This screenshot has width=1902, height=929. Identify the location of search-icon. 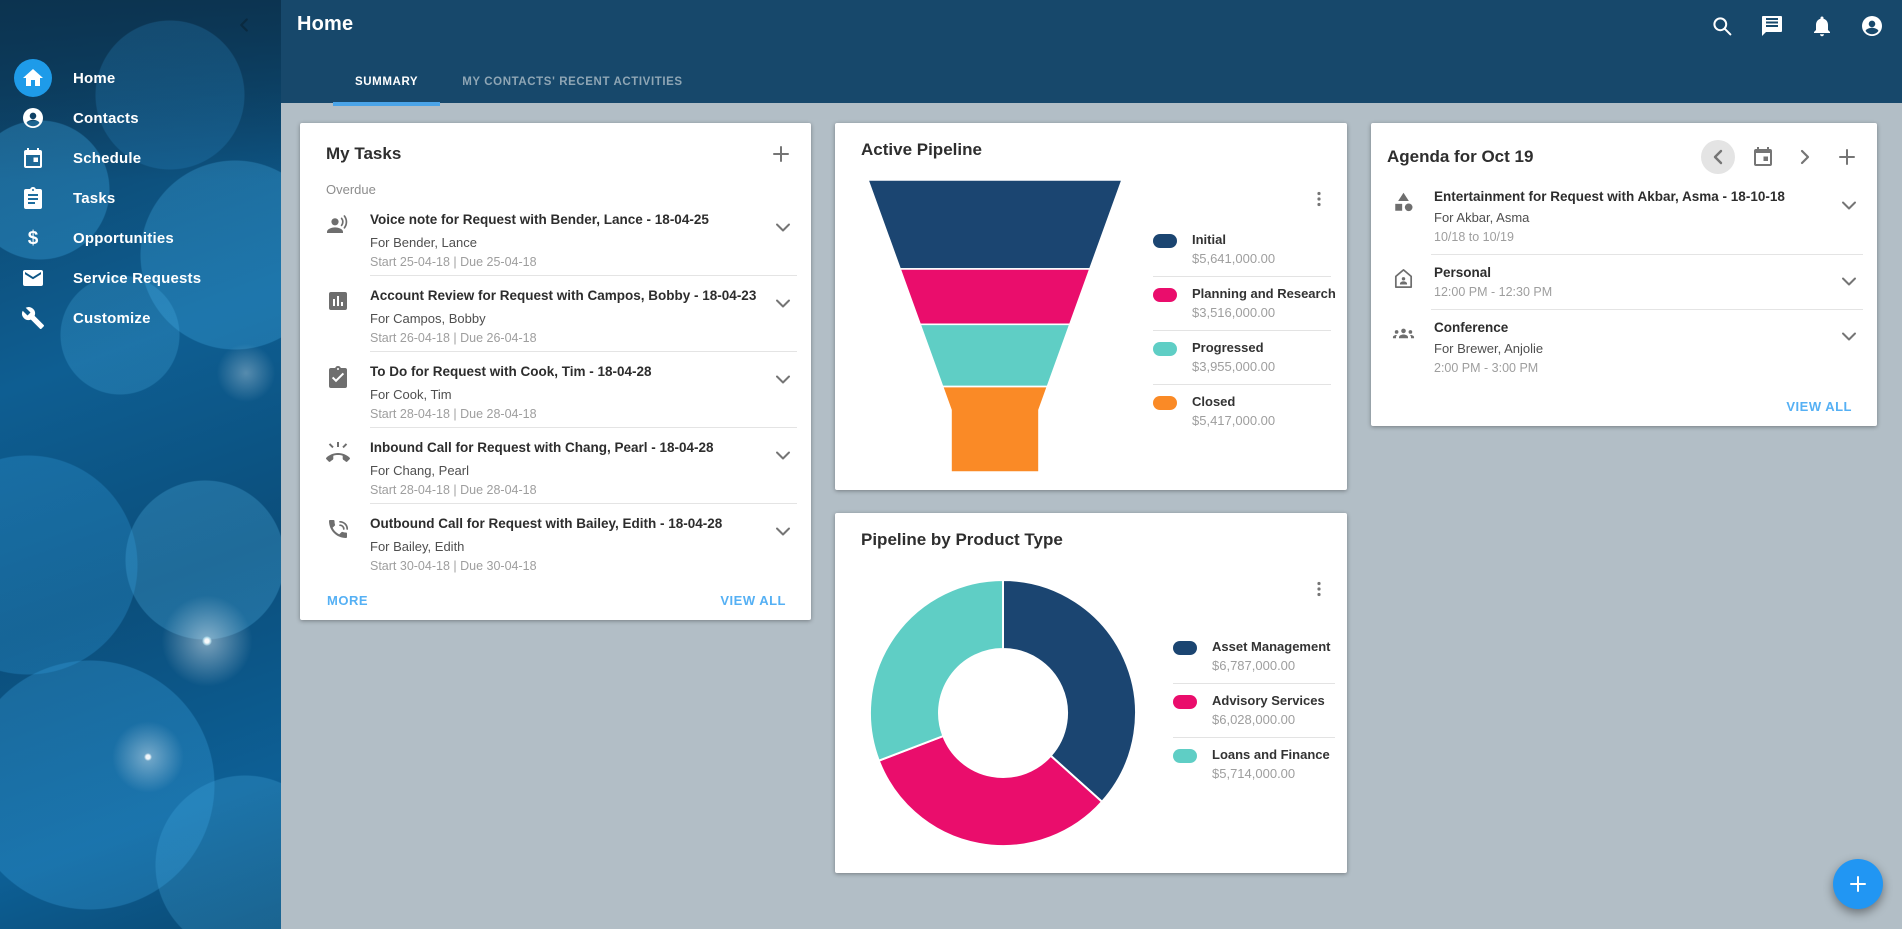
(1722, 26).